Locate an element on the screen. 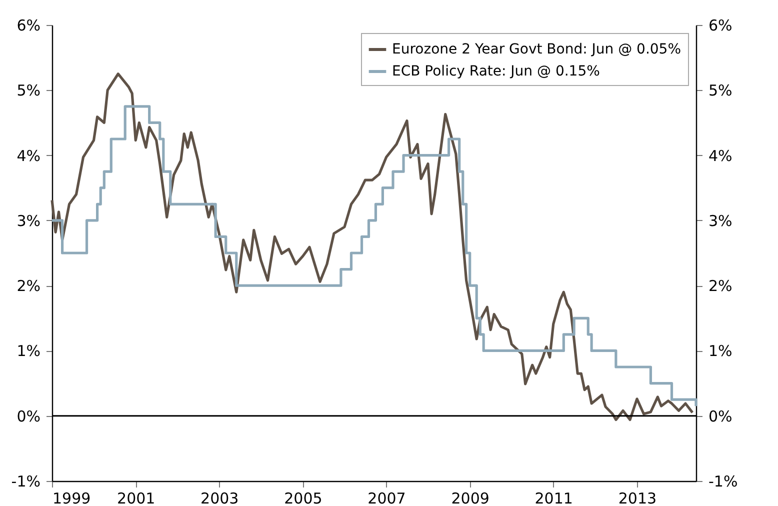 This screenshot has height=506, width=778. y-tick-label: 5% is located at coordinates (28, 91).